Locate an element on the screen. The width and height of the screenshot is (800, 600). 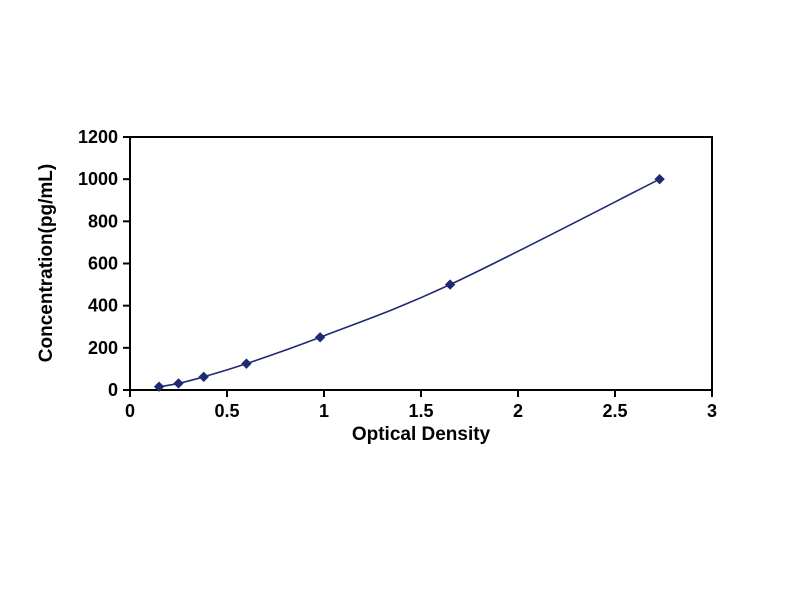
y-tick-label: 600 is located at coordinates (103, 264).